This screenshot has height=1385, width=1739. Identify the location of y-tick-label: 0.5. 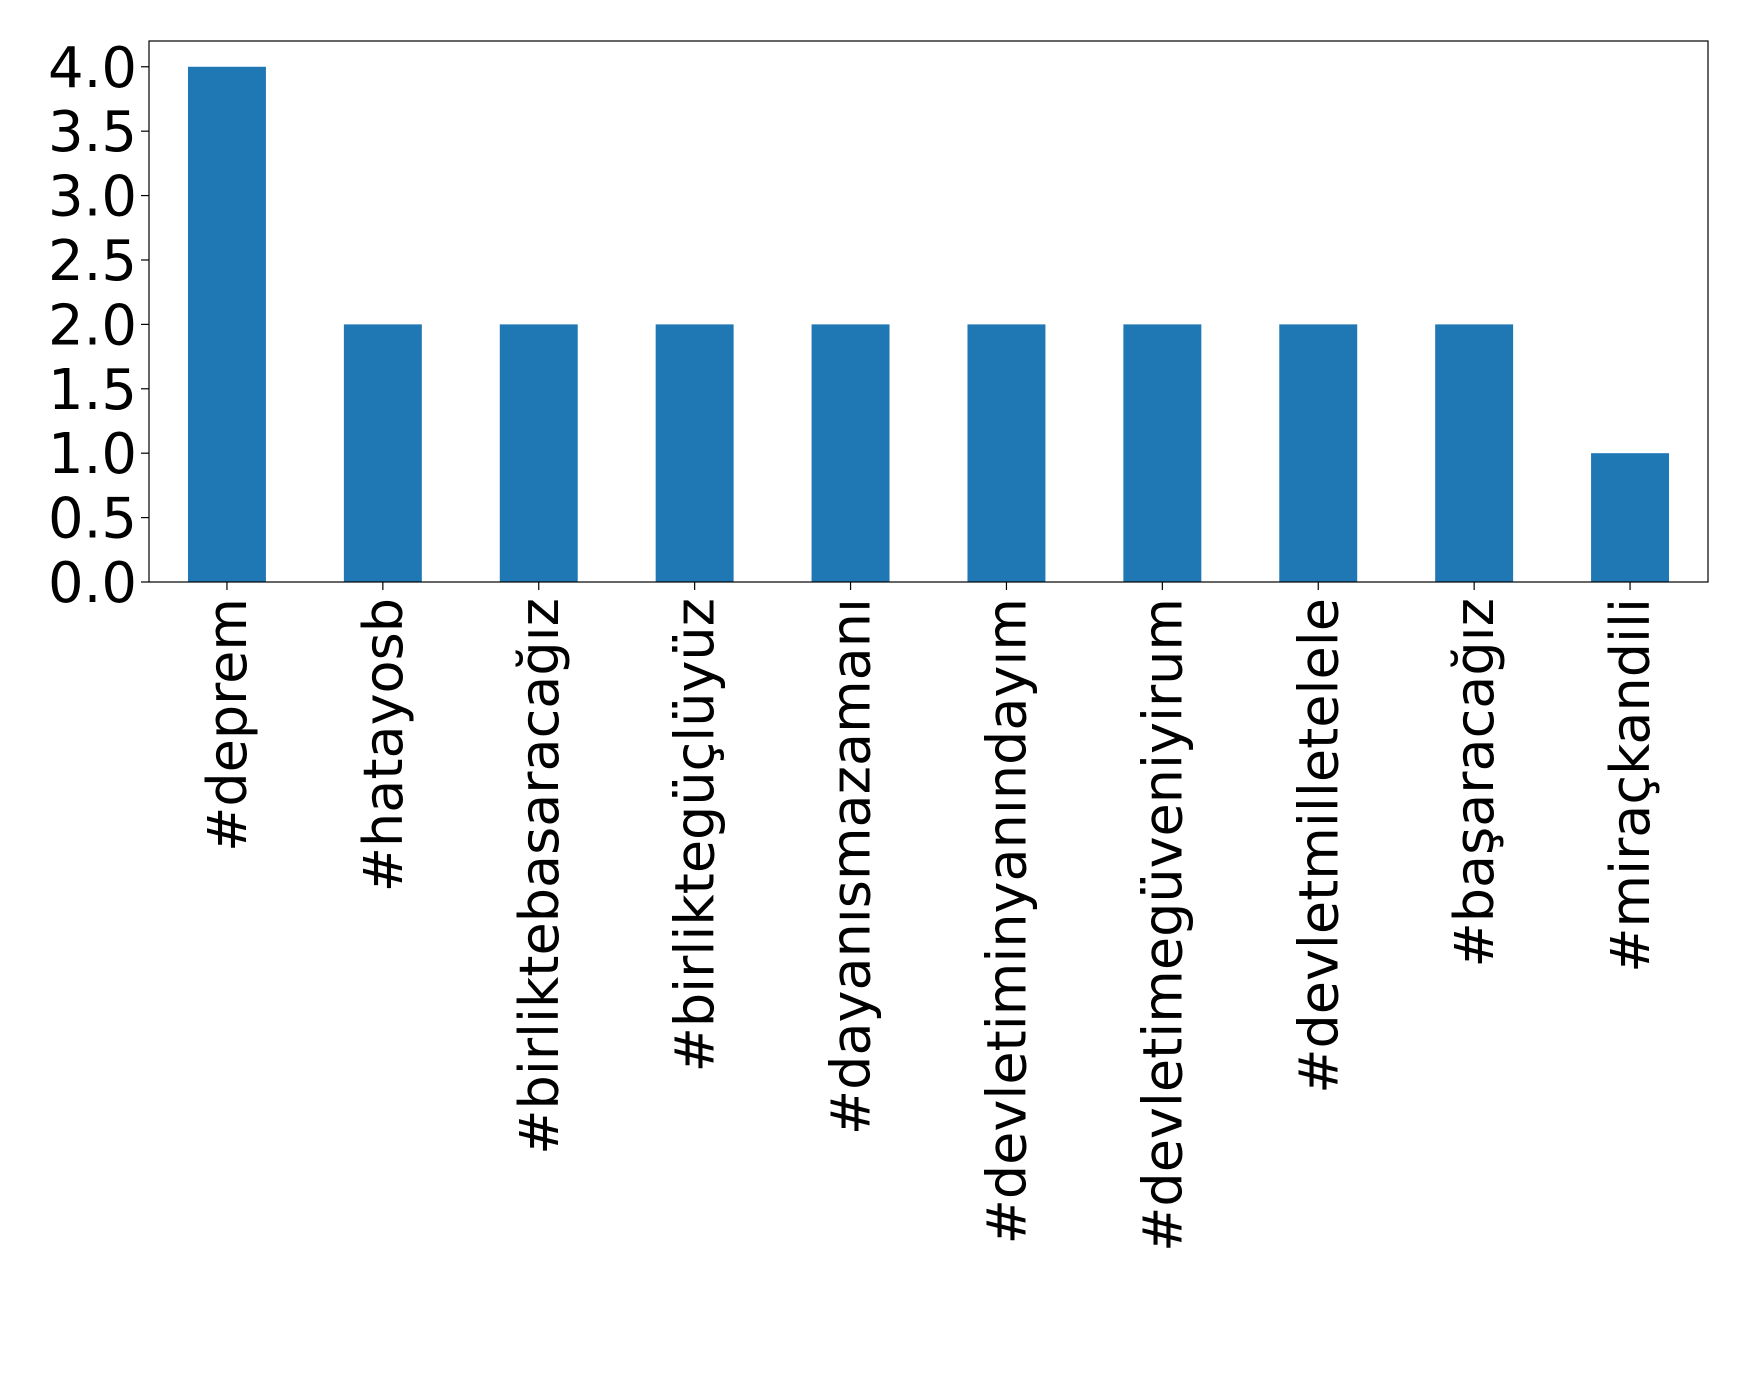
(92, 519).